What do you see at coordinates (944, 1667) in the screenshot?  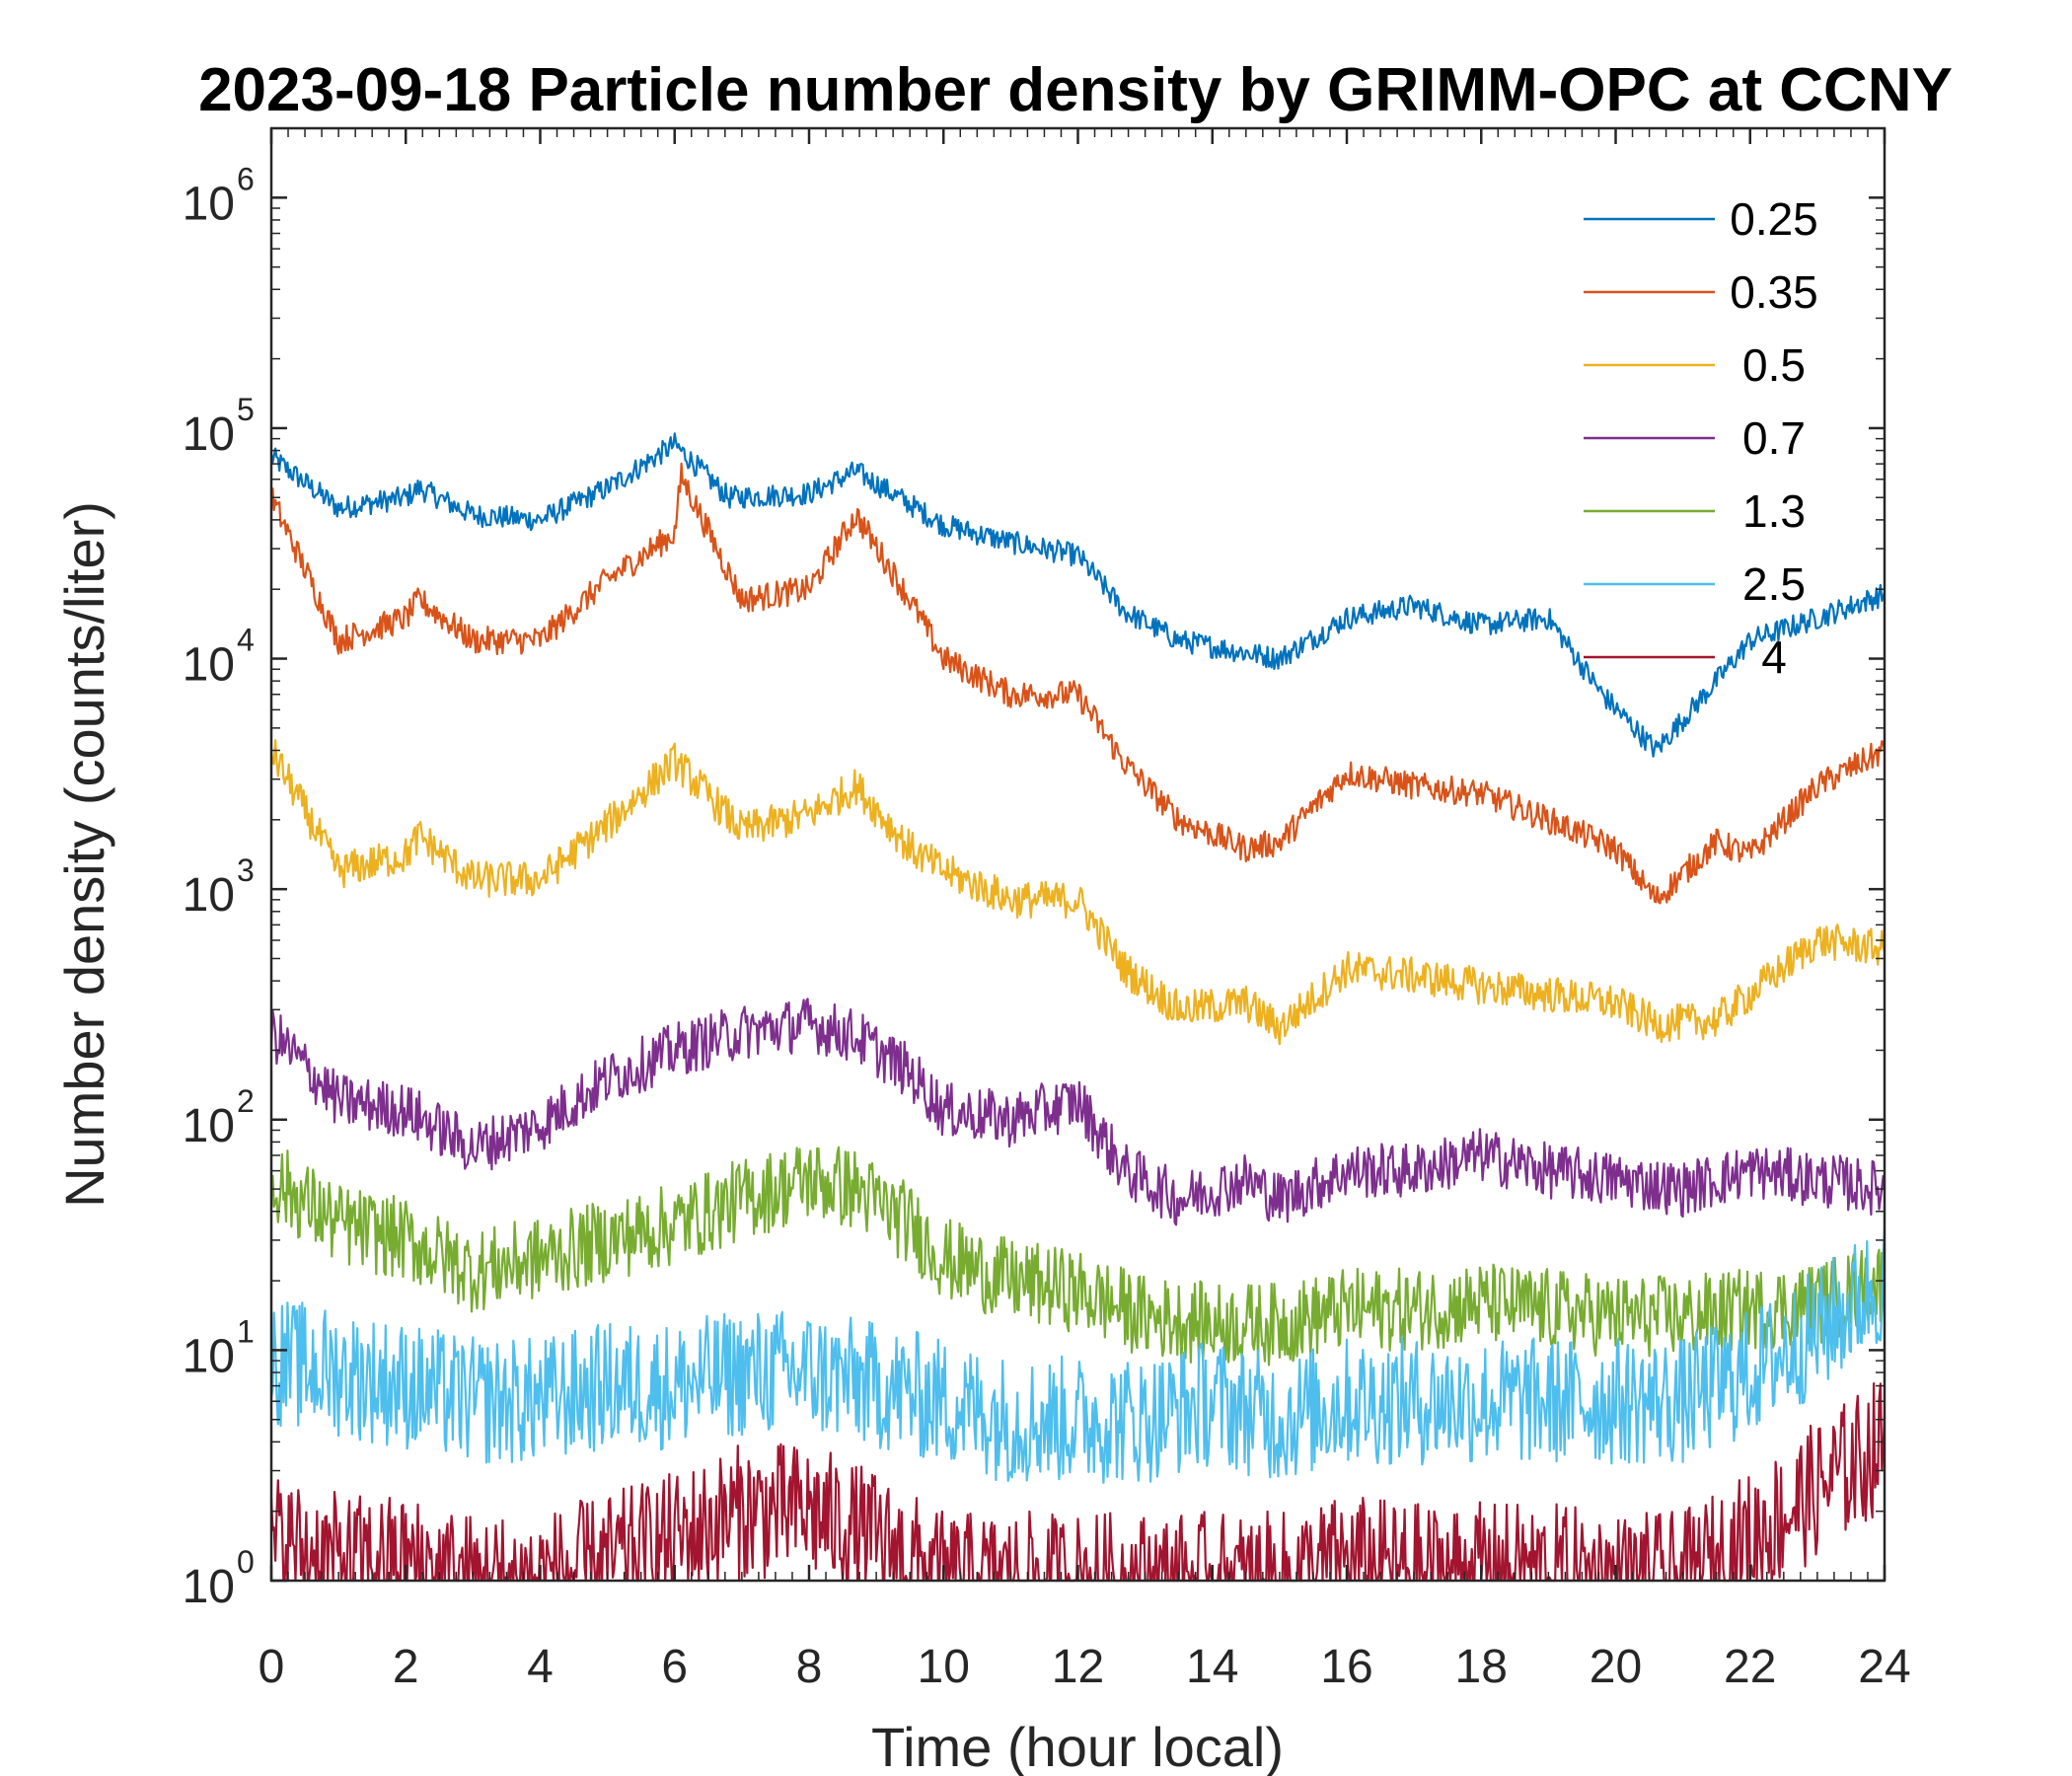 I see `x-tick-label: 10` at bounding box center [944, 1667].